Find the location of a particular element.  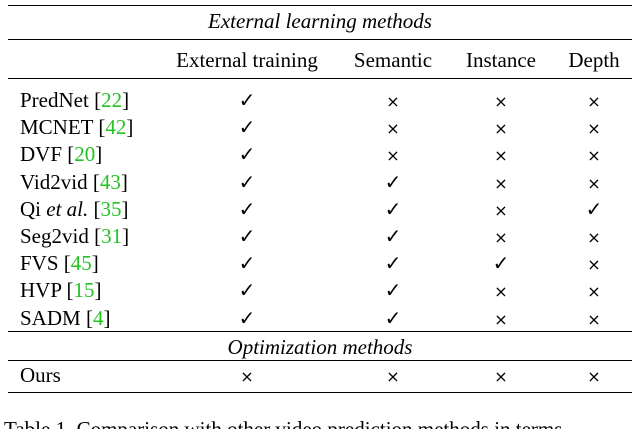

method-name-cell: Qi et al. [35] is located at coordinates (74, 208).